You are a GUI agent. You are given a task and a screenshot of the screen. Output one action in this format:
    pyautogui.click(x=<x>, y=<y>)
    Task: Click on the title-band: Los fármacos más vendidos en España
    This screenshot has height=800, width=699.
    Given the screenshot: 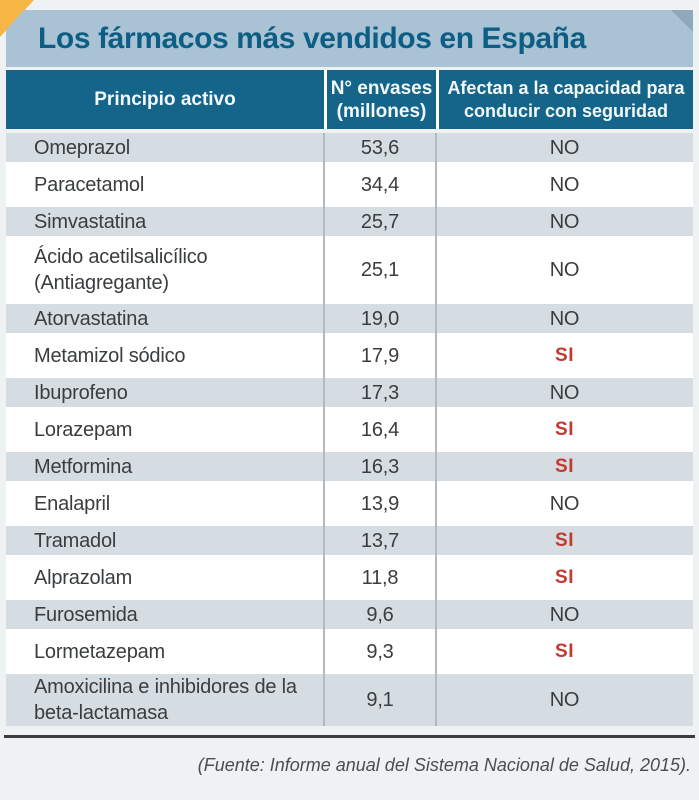 What is the action you would take?
    pyautogui.click(x=349, y=38)
    